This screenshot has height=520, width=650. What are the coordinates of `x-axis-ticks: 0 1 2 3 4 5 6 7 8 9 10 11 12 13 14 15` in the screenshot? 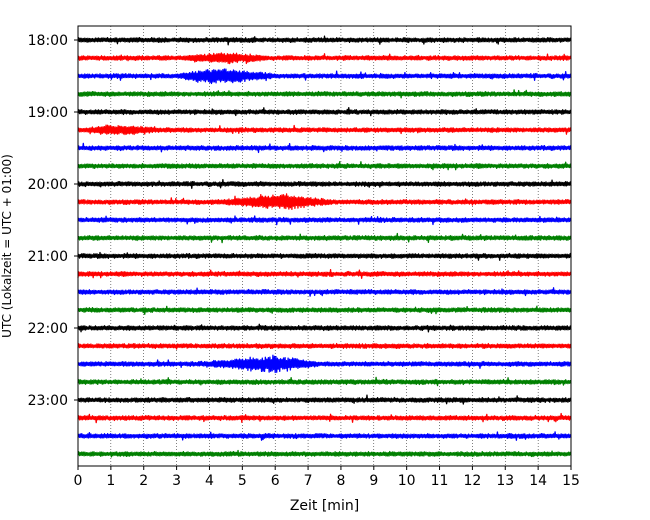 It's located at (327, 477).